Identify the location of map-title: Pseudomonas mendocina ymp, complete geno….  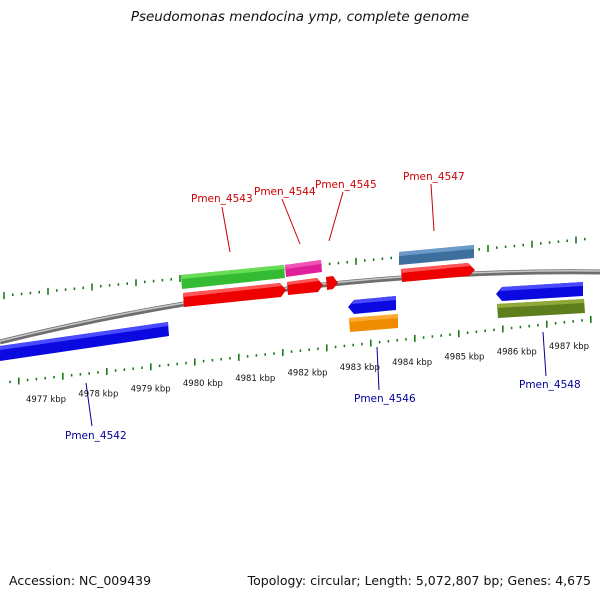
(300, 17).